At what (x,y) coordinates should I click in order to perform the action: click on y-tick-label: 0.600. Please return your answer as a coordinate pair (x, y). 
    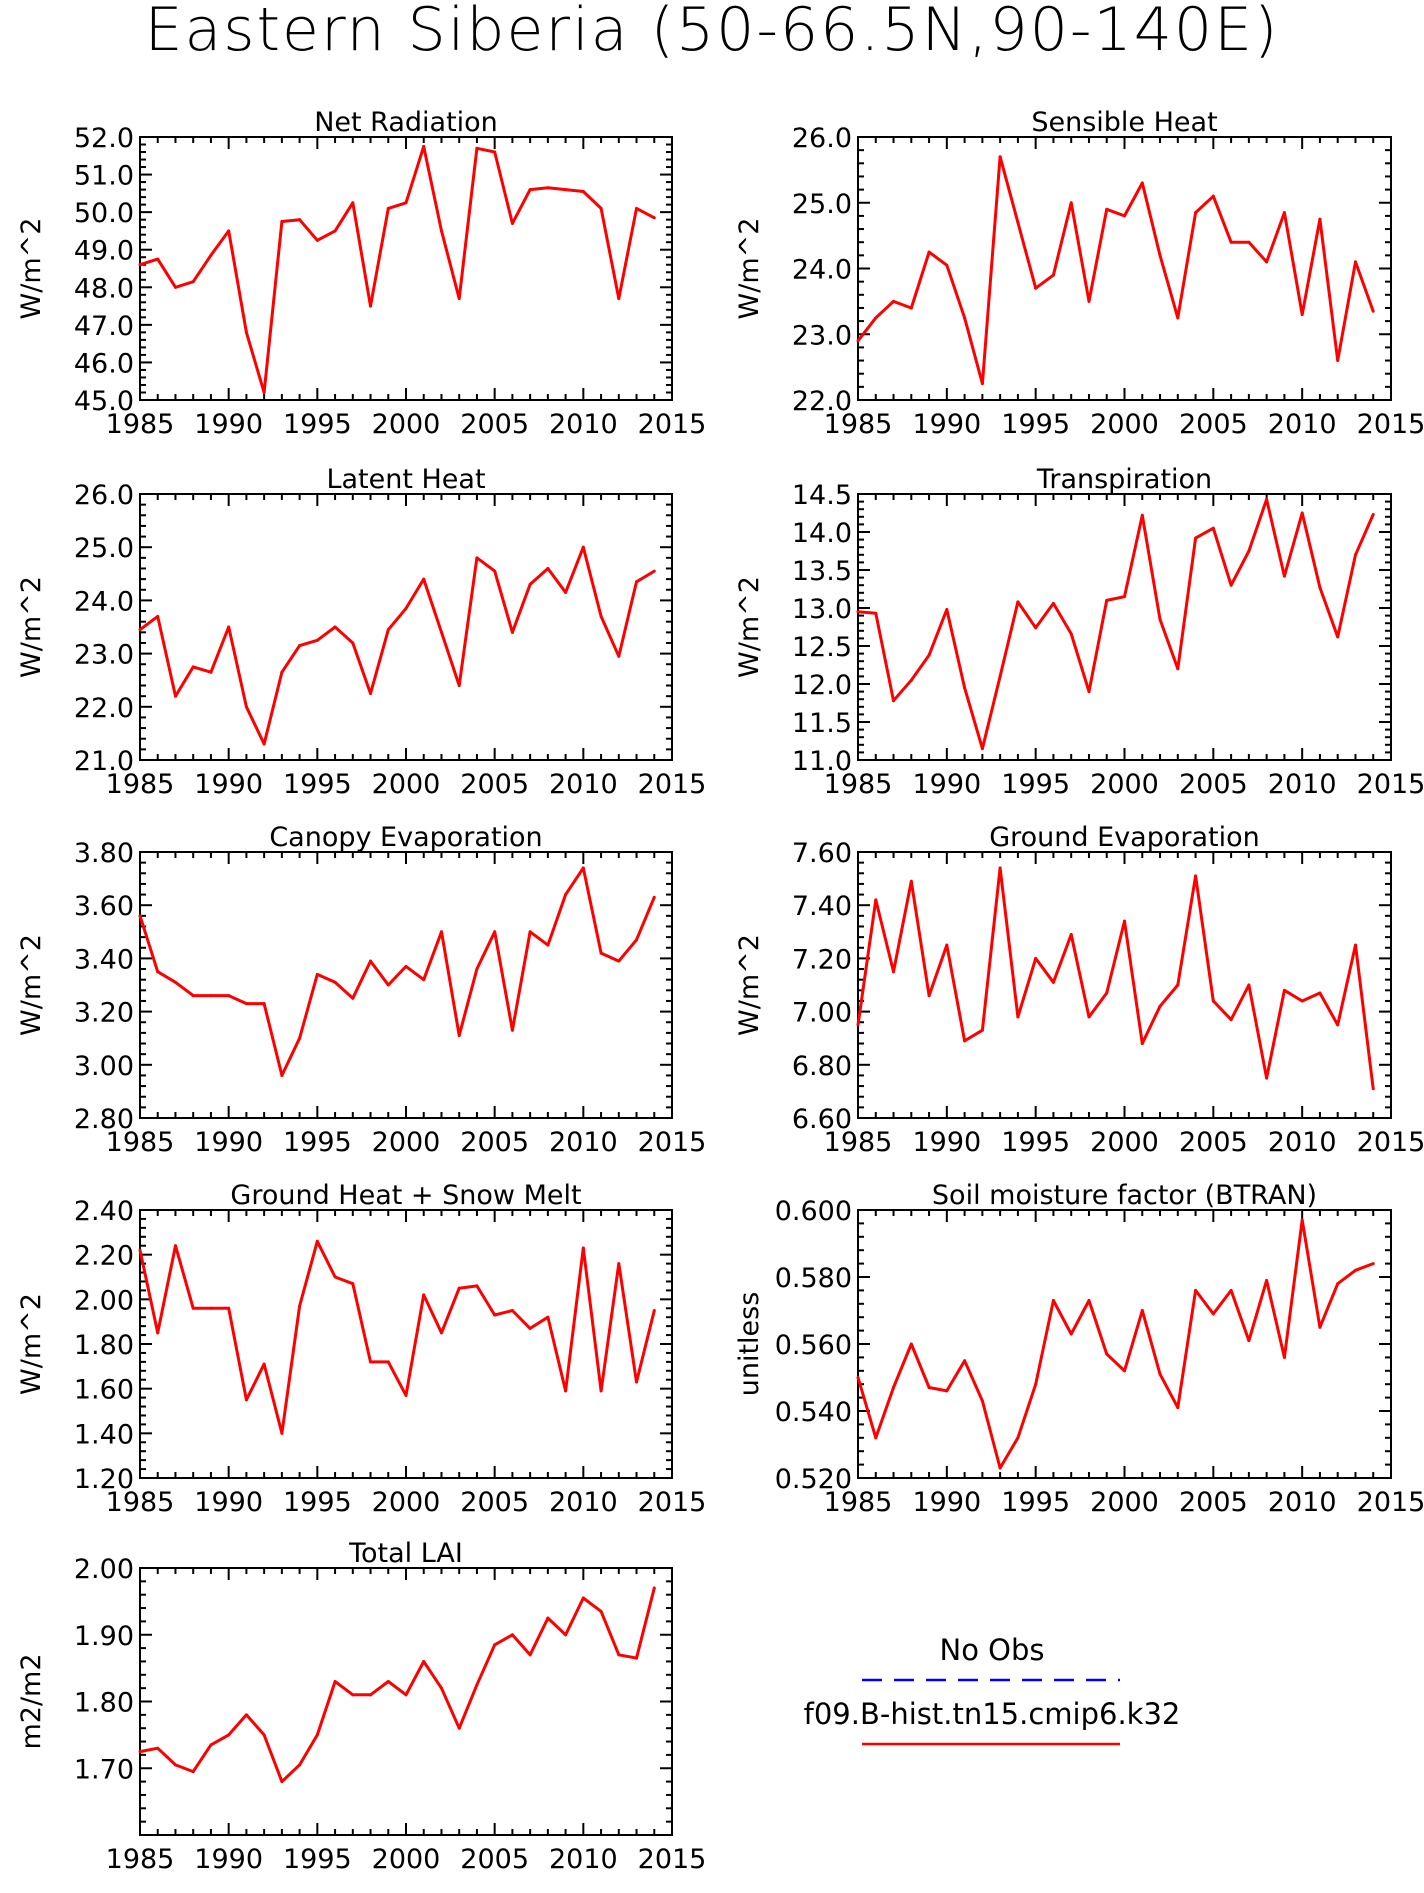
    Looking at the image, I should click on (813, 1211).